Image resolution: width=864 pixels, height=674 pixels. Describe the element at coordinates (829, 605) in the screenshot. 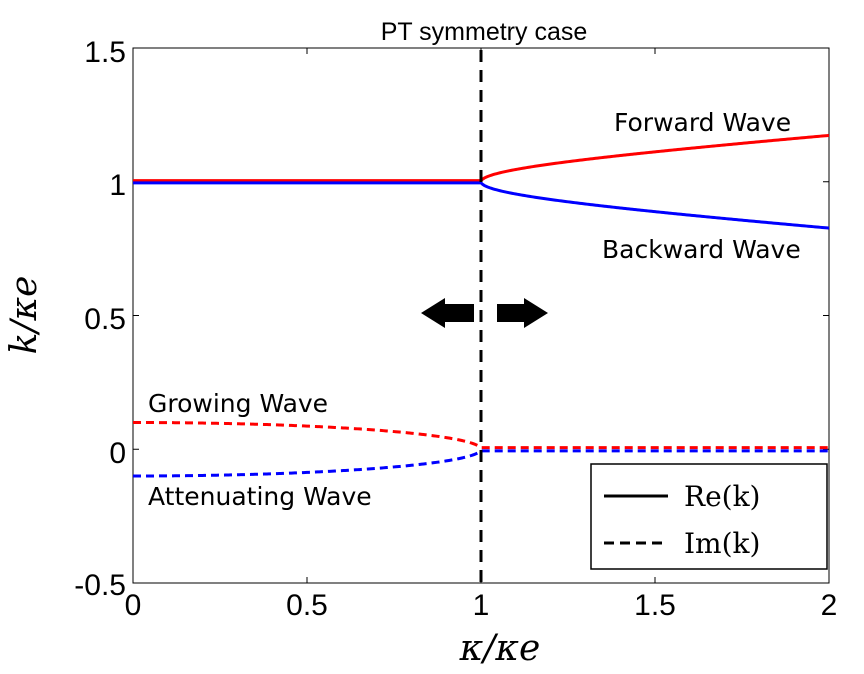

I see `x-tick-label: 2` at that location.